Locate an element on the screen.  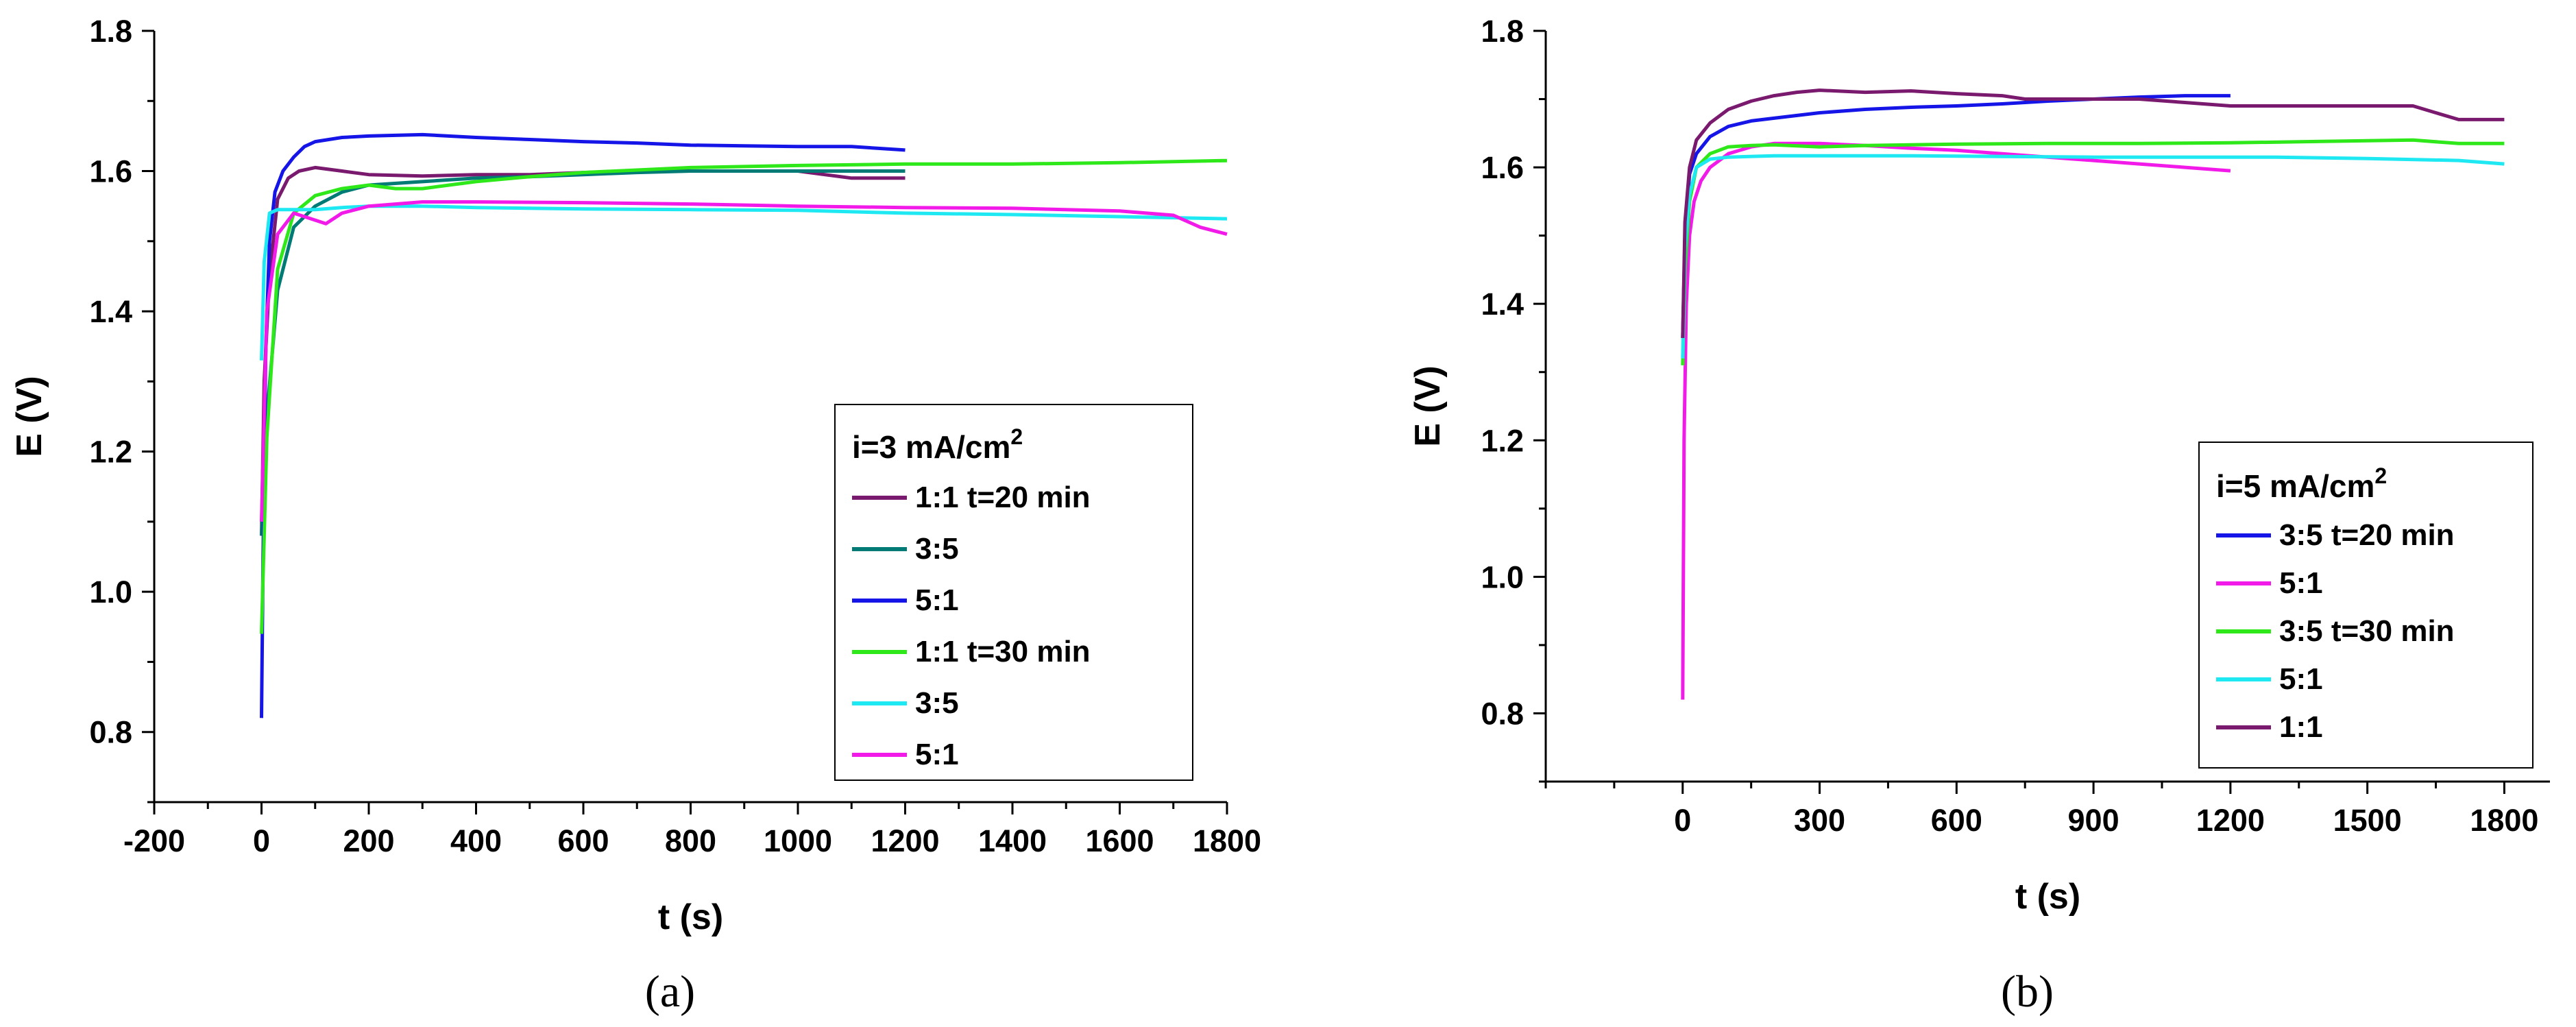
x-tick-label: 200 is located at coordinates (368, 840).